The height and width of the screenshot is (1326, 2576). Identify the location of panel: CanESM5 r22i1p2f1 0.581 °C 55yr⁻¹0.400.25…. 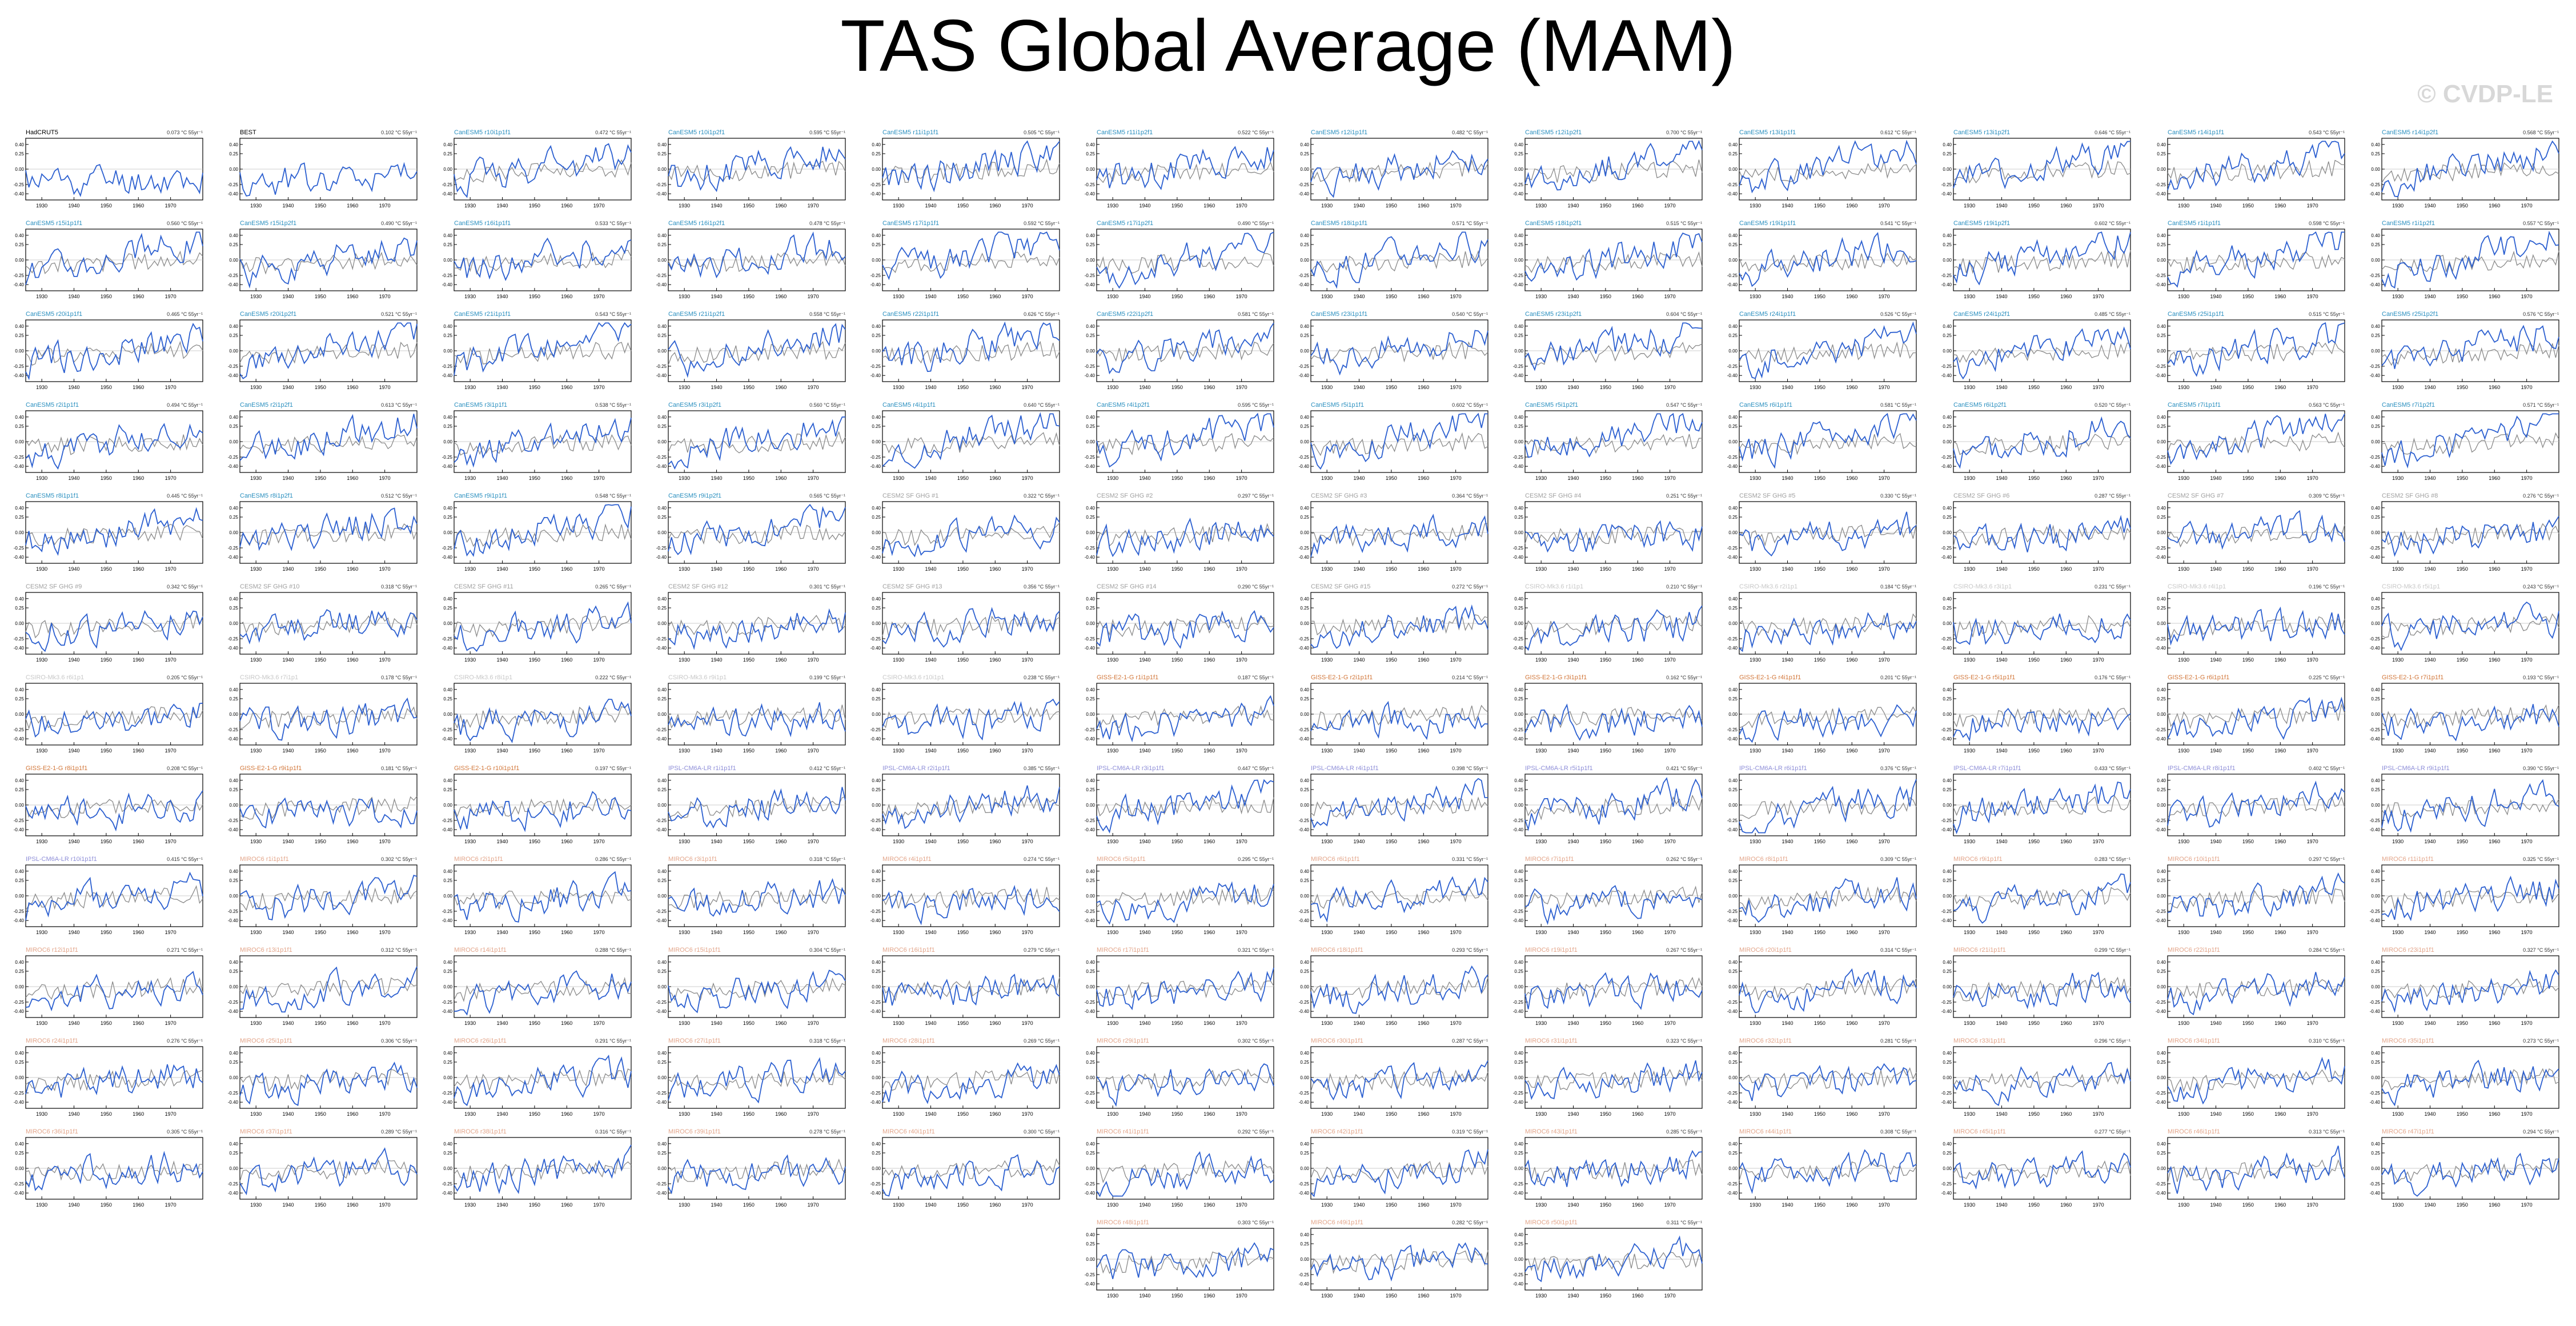
(1179, 350).